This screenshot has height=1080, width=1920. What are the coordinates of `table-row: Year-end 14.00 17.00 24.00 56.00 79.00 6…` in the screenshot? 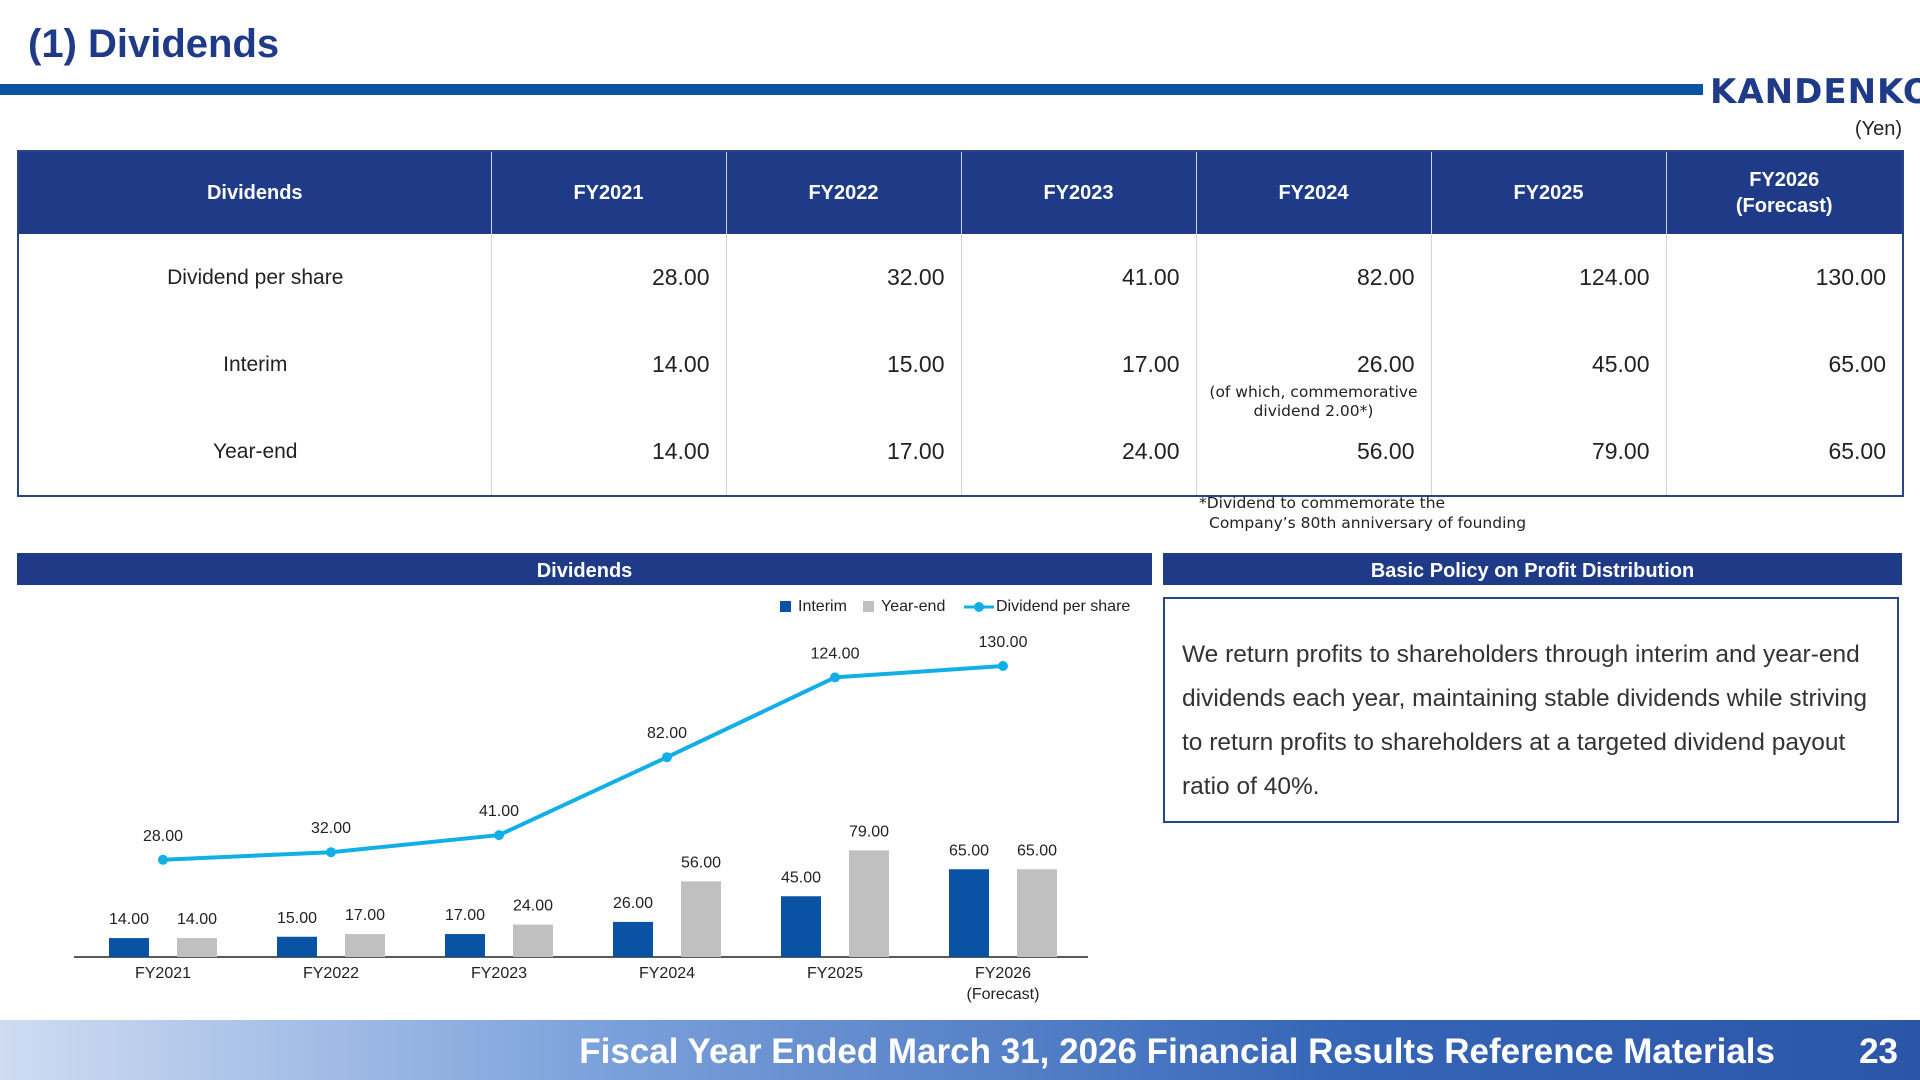 It's located at (960, 452).